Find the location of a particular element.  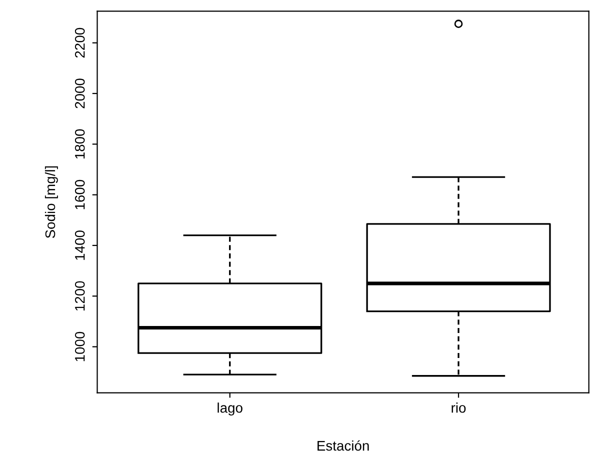

y-tick-label: 1800 is located at coordinates (79, 144).